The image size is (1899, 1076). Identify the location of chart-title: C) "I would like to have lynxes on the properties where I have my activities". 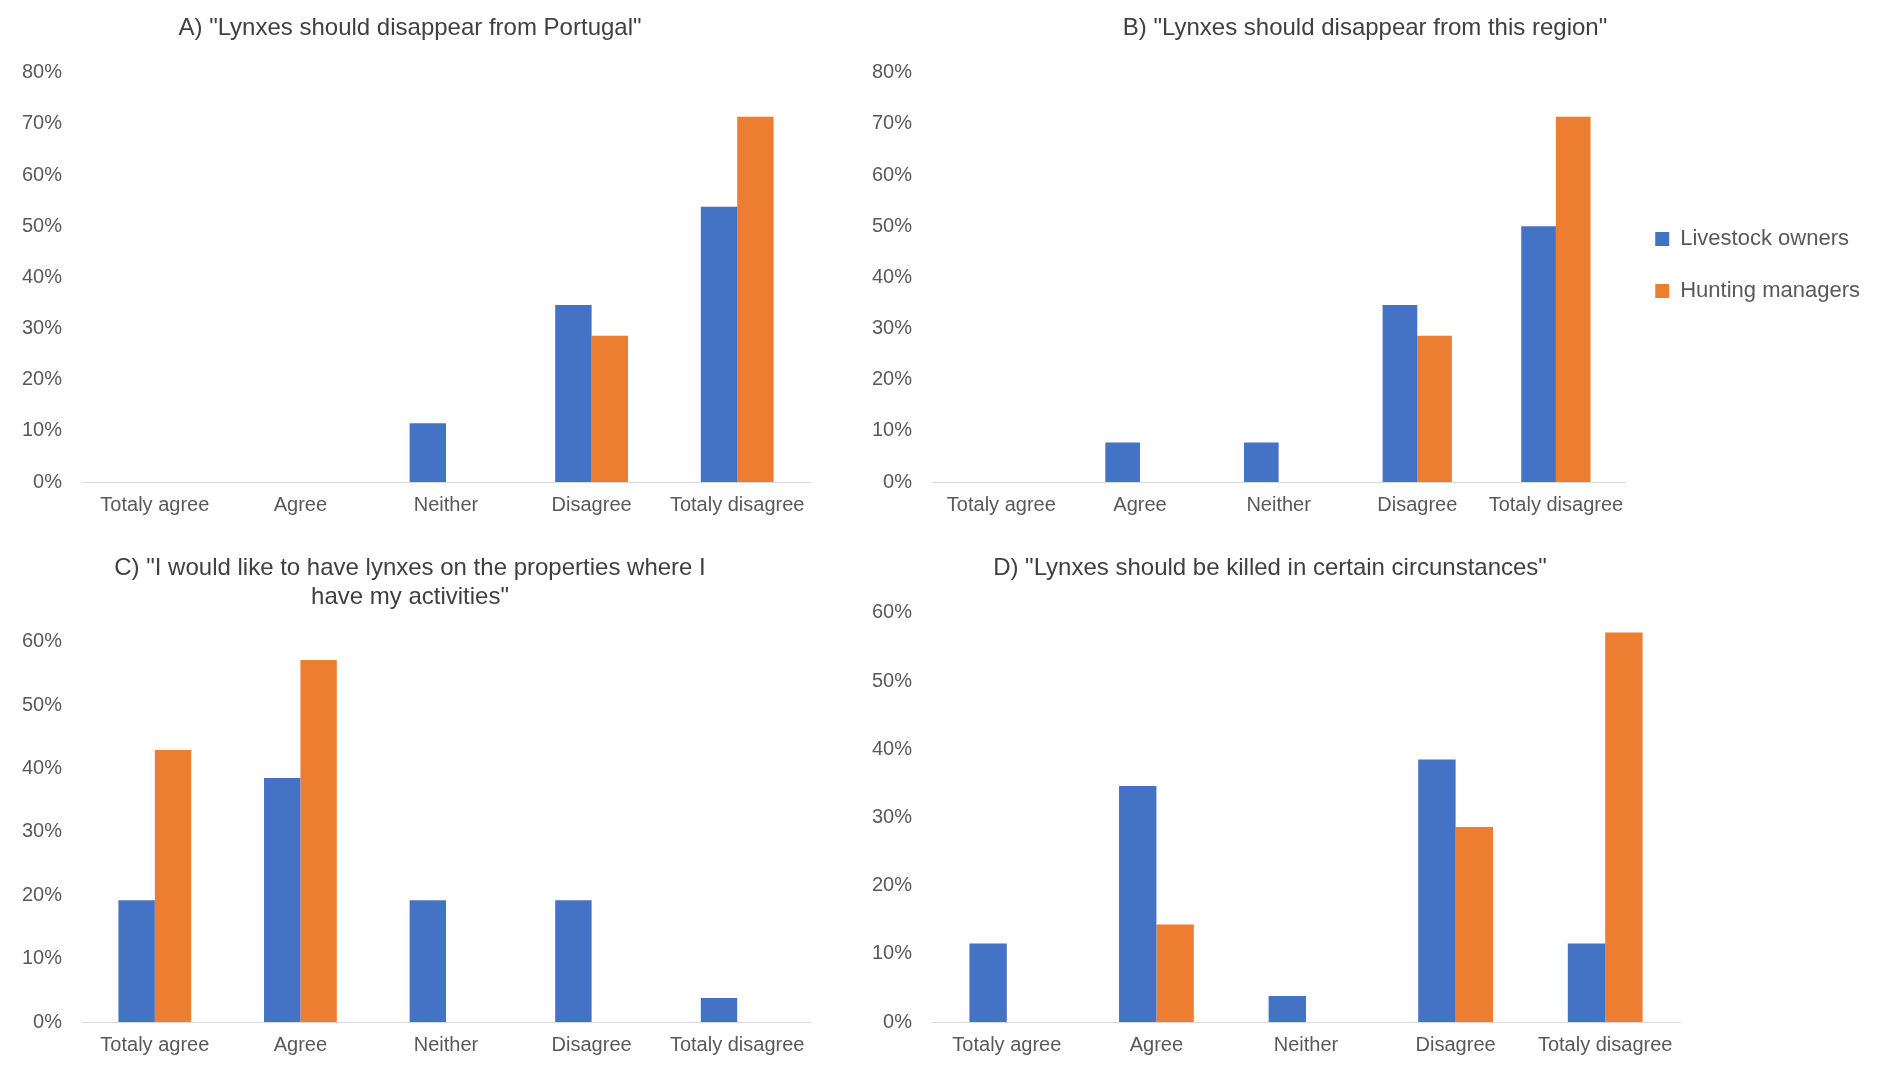
(410, 581).